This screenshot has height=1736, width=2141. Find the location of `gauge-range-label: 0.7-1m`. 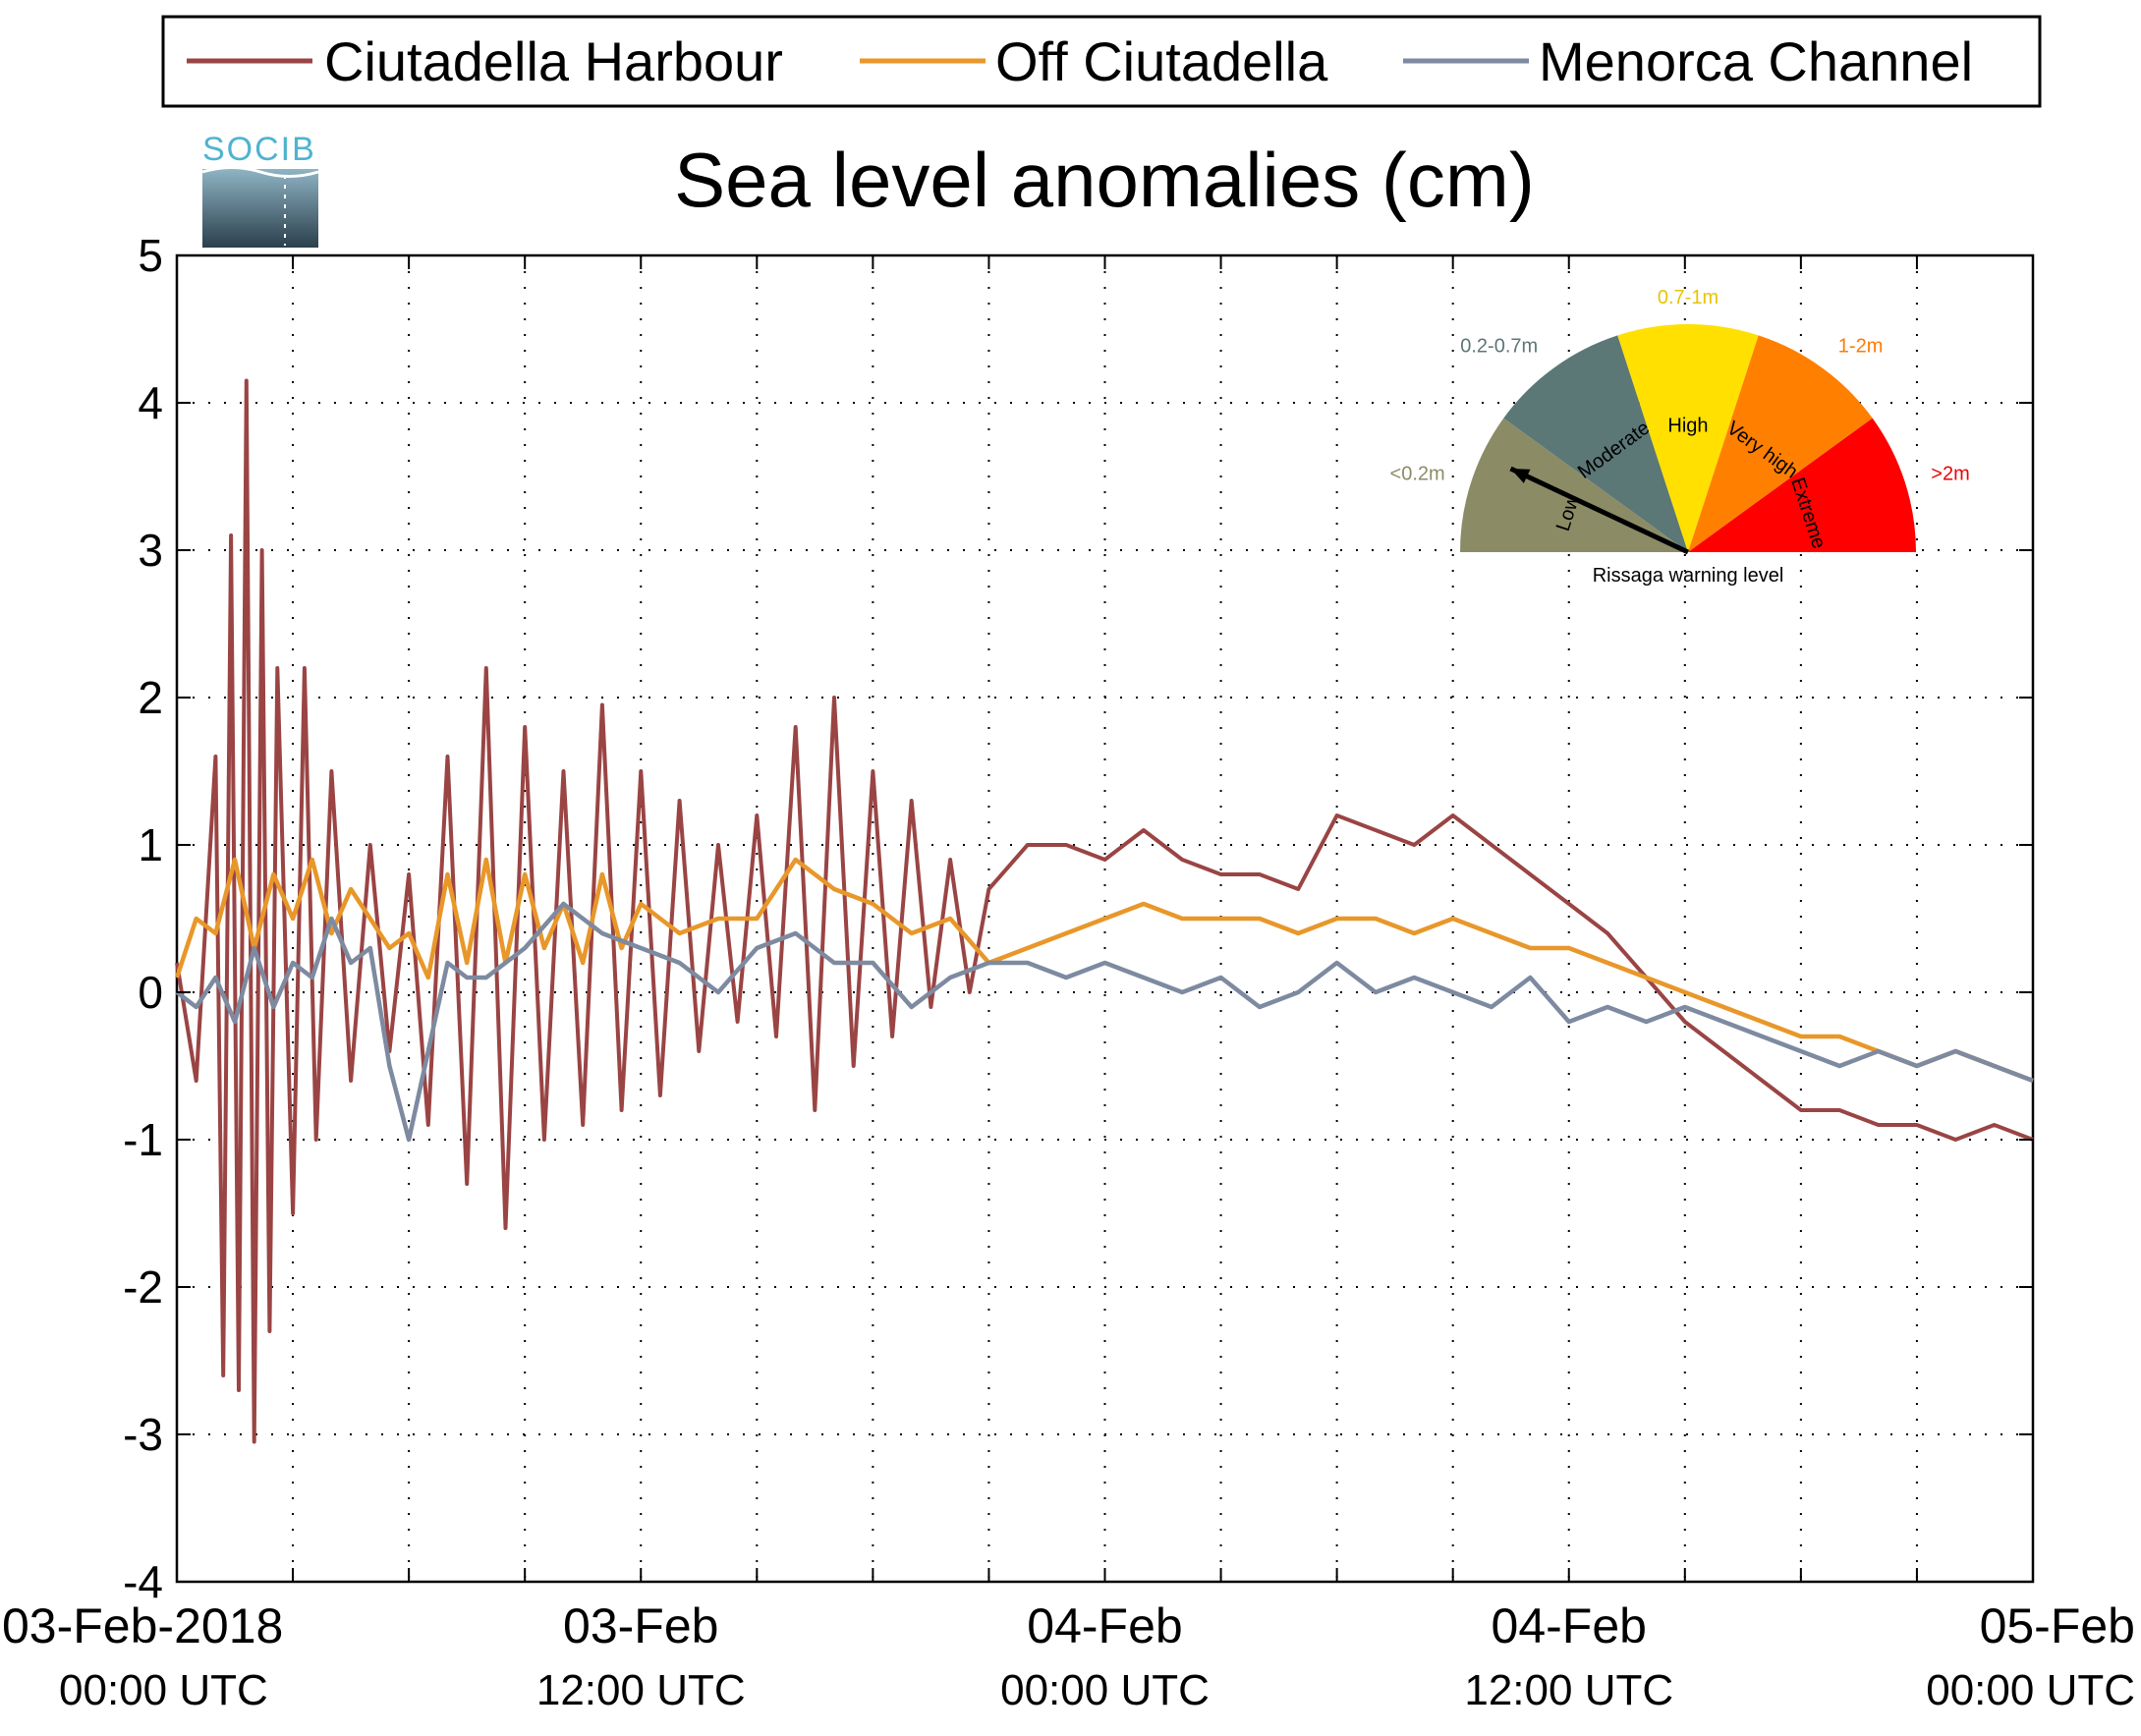

gauge-range-label: 0.7-1m is located at coordinates (1688, 297).